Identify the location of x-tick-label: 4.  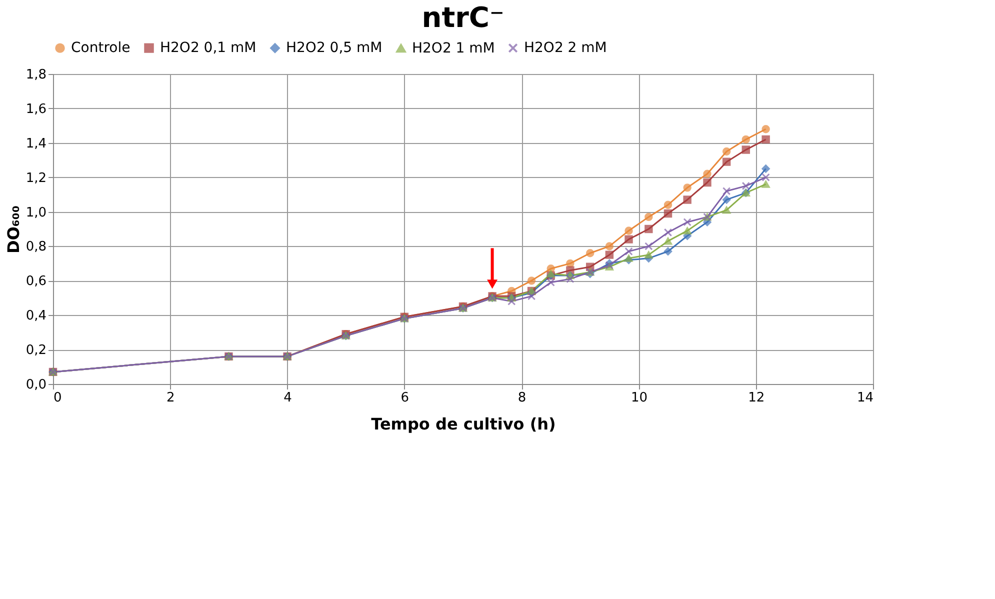
(288, 398).